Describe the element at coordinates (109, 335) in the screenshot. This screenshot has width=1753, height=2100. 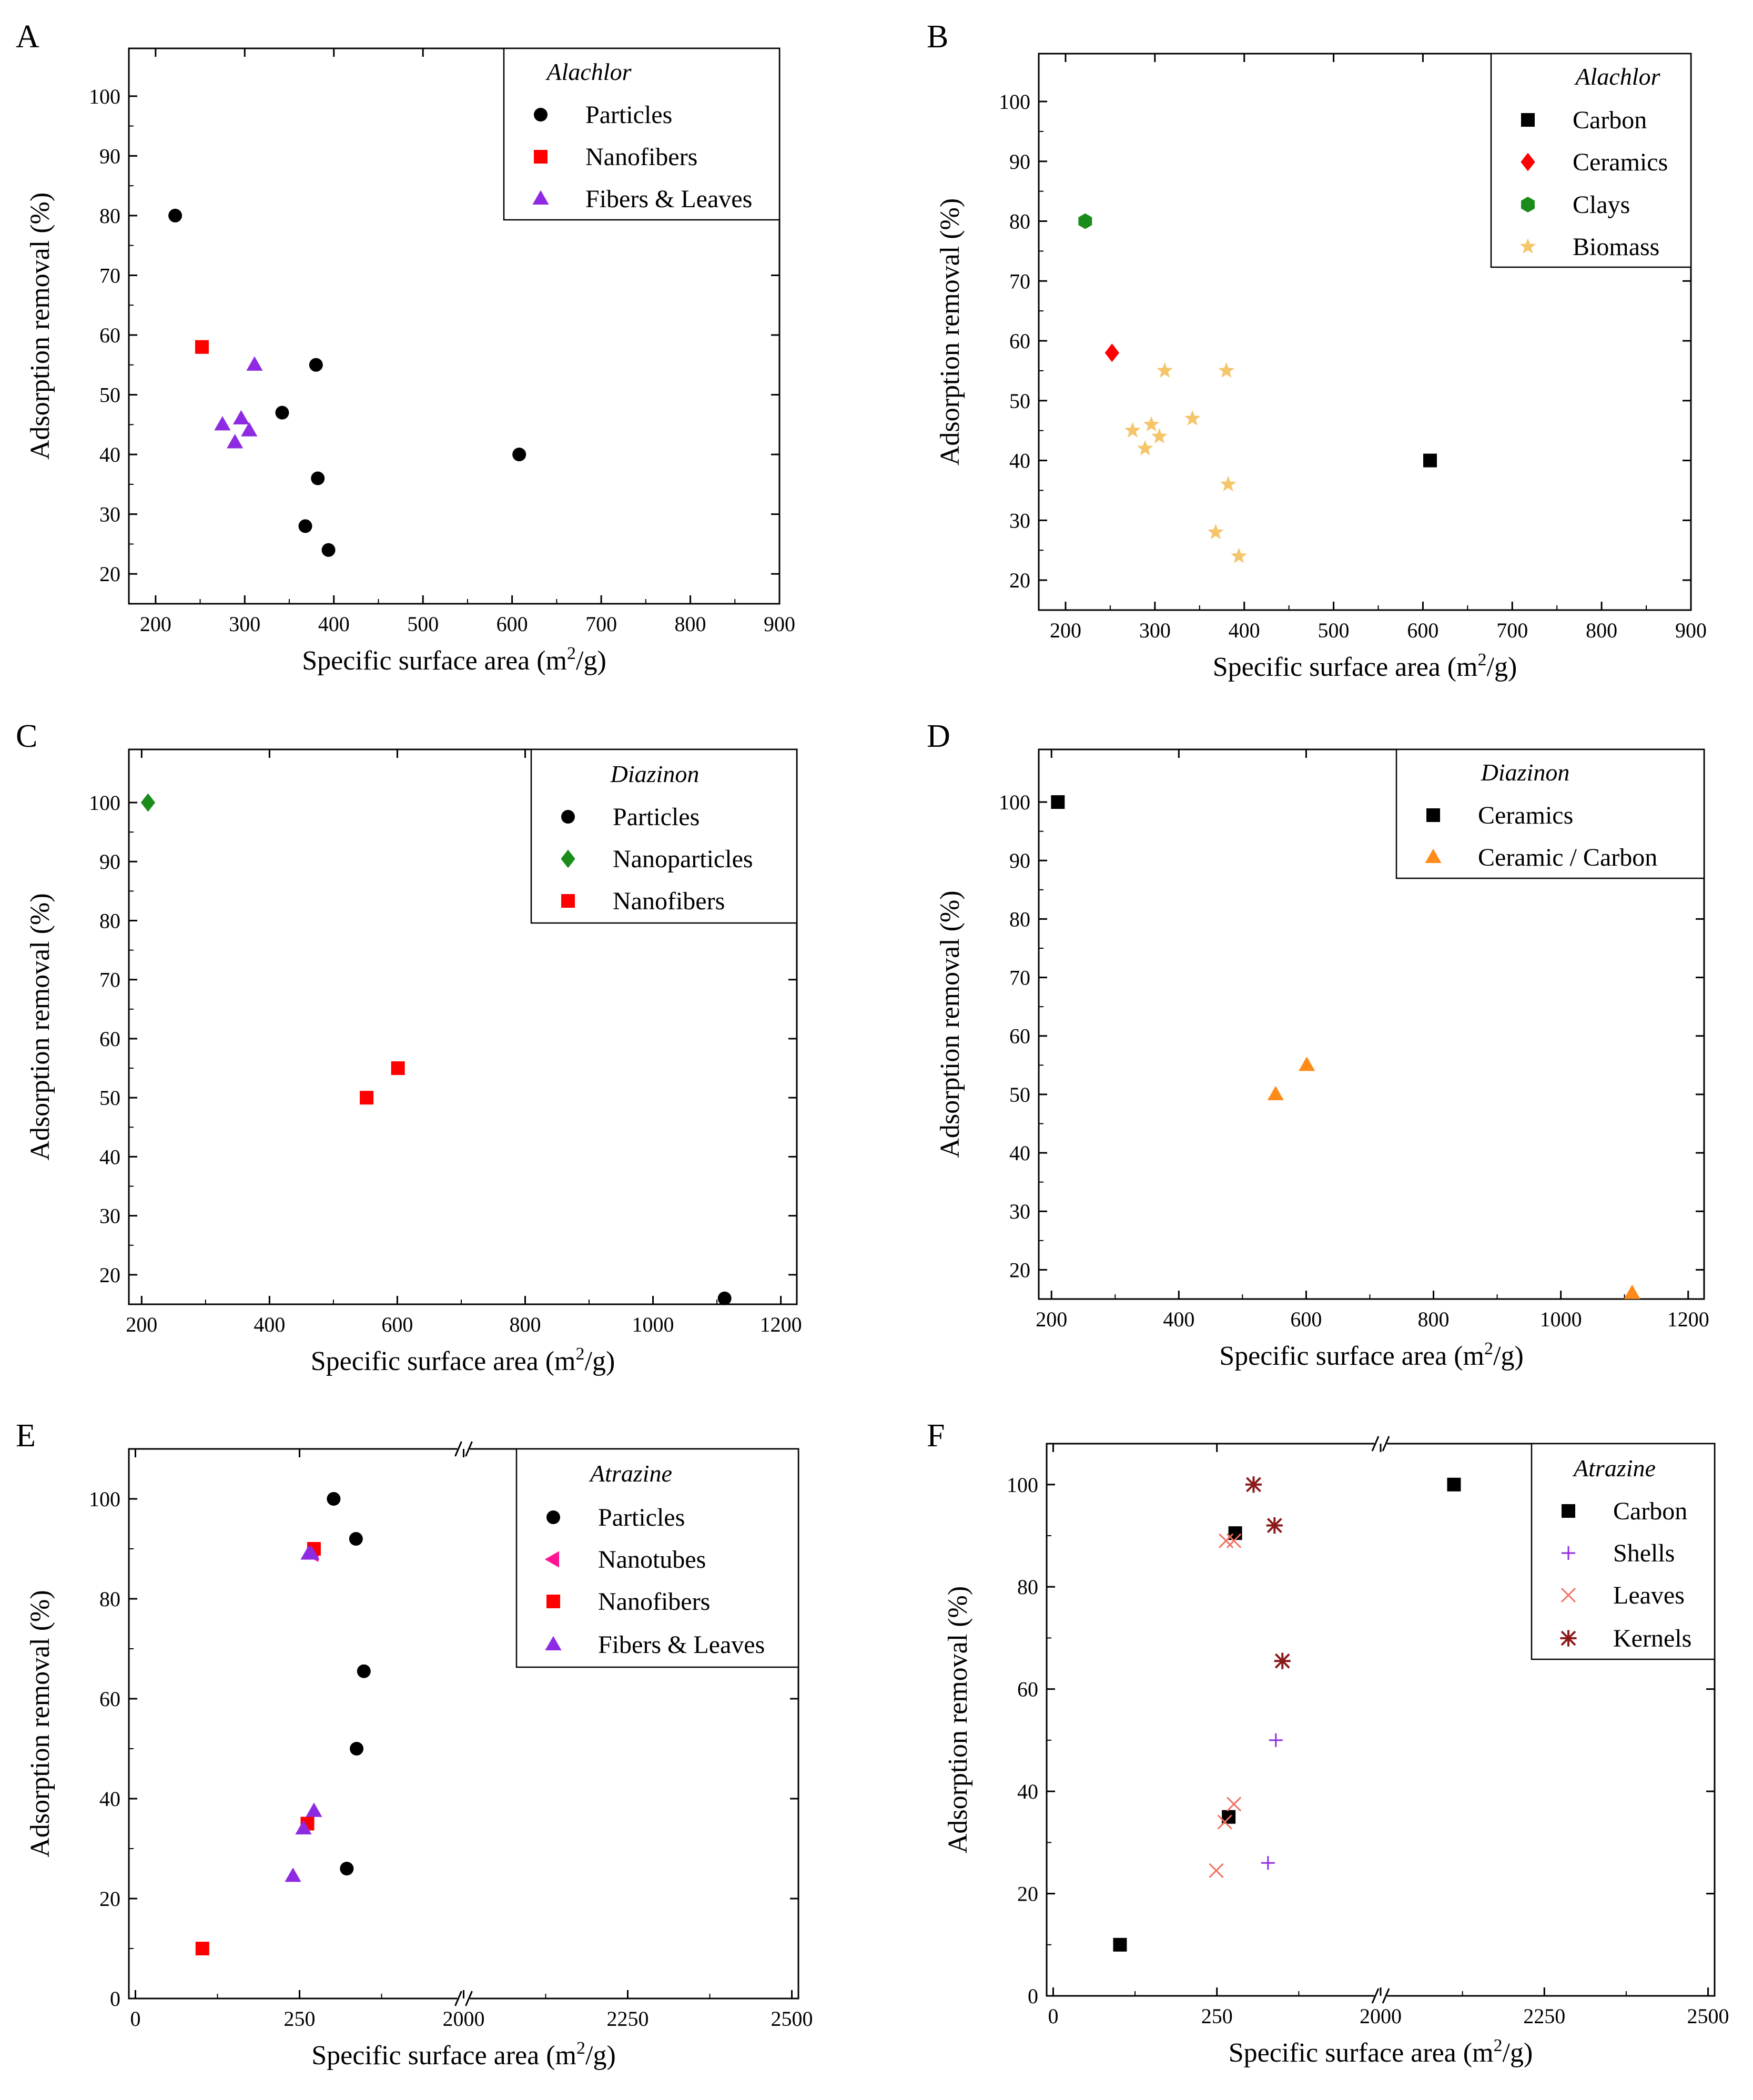
I see `panel-a-ytick-label: 60` at that location.